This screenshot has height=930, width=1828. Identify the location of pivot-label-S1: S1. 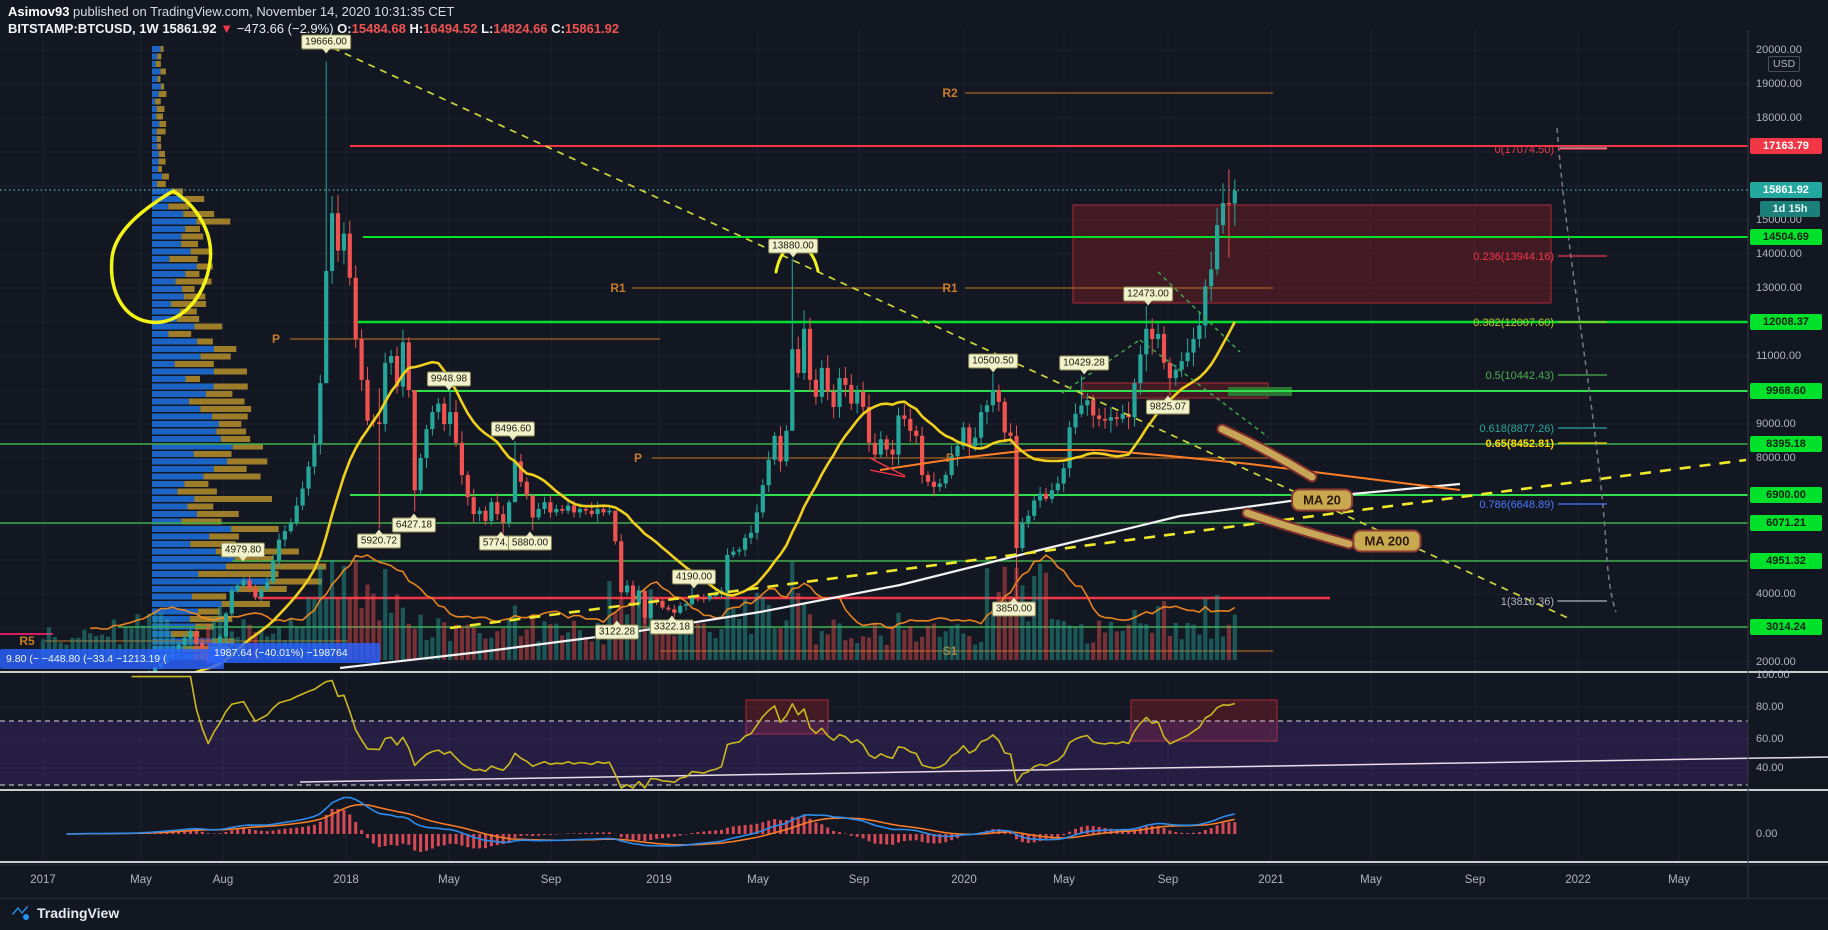
(950, 651).